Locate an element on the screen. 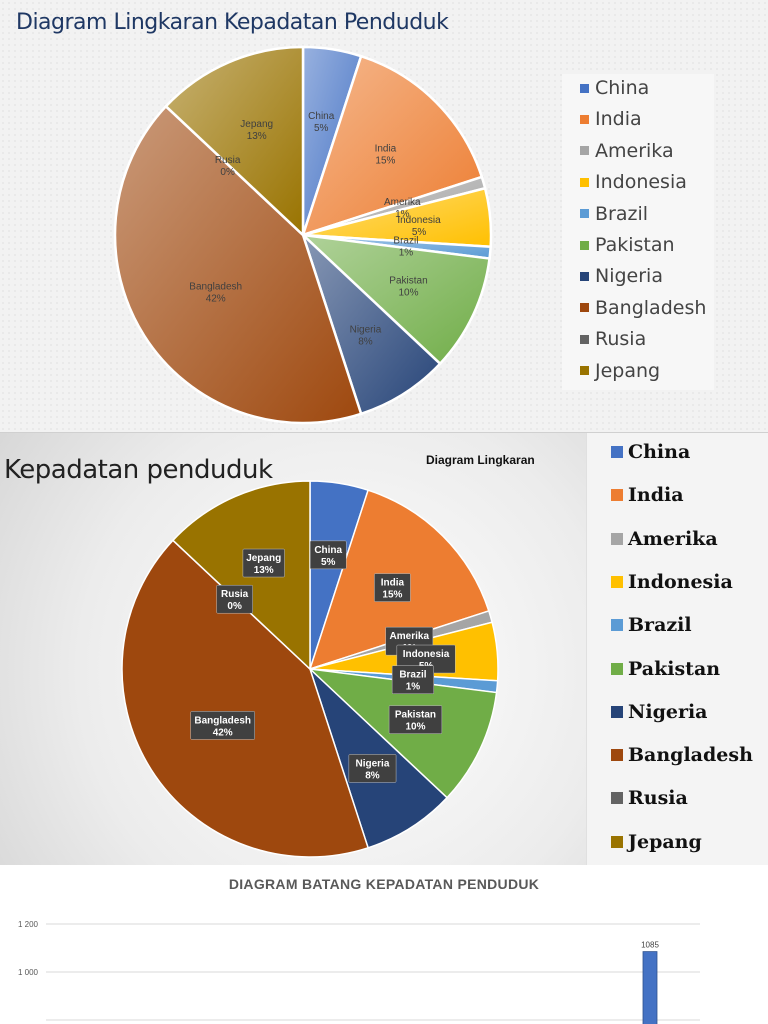  data-label-category: Amerika is located at coordinates (410, 636).